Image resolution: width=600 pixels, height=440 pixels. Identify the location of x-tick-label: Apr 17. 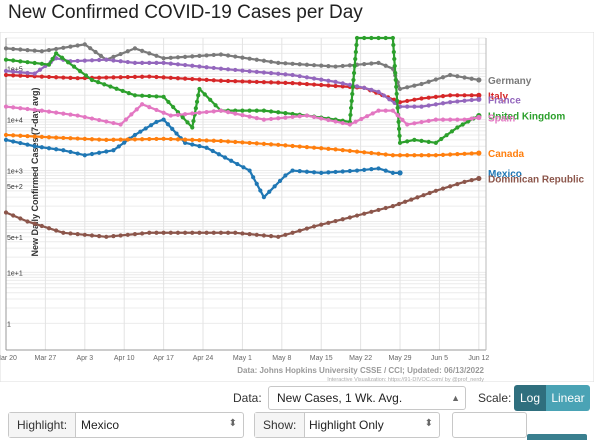
(163, 358).